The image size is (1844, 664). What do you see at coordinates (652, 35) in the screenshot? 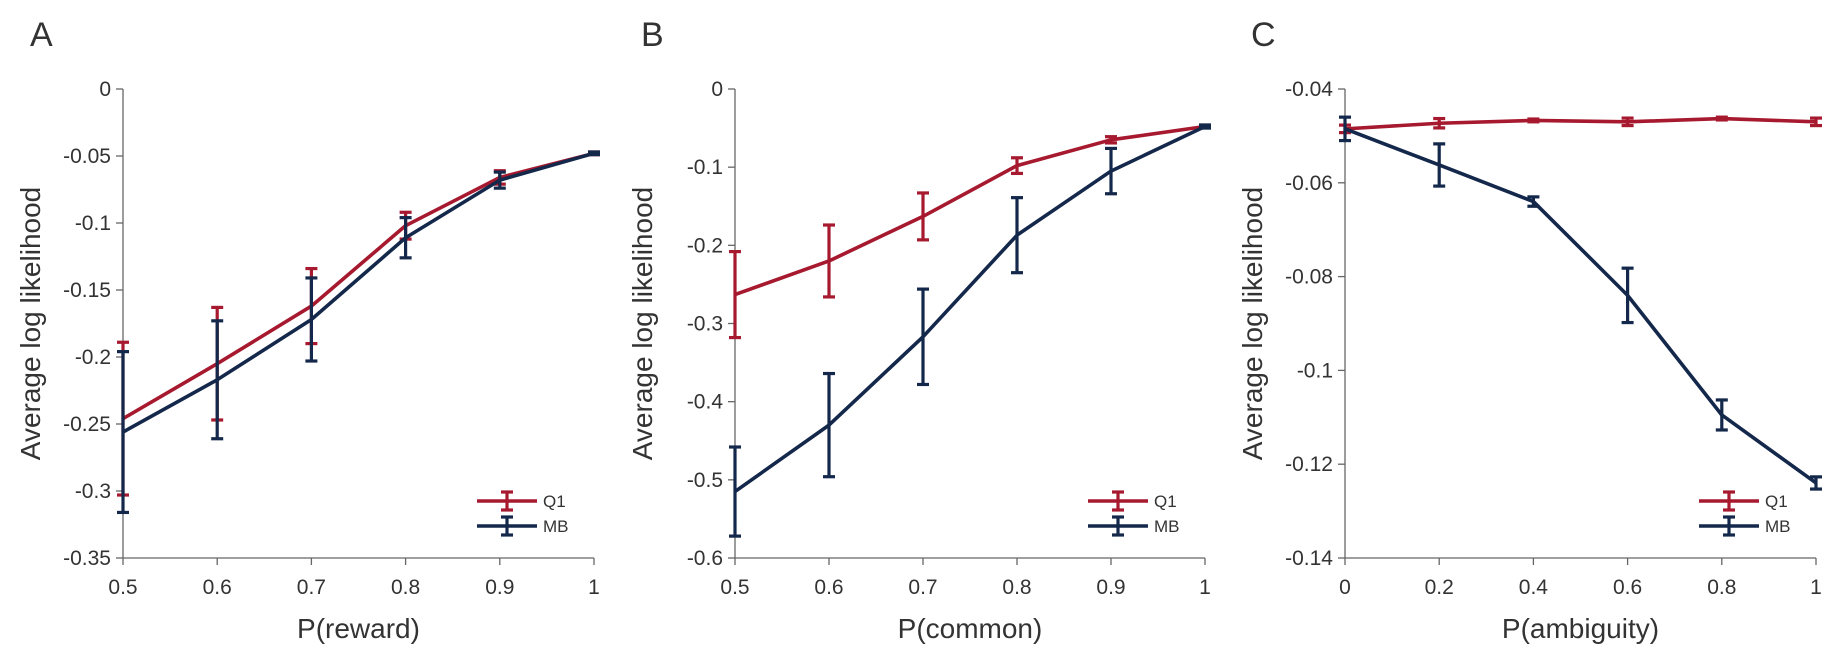
I see `panel-label: B` at bounding box center [652, 35].